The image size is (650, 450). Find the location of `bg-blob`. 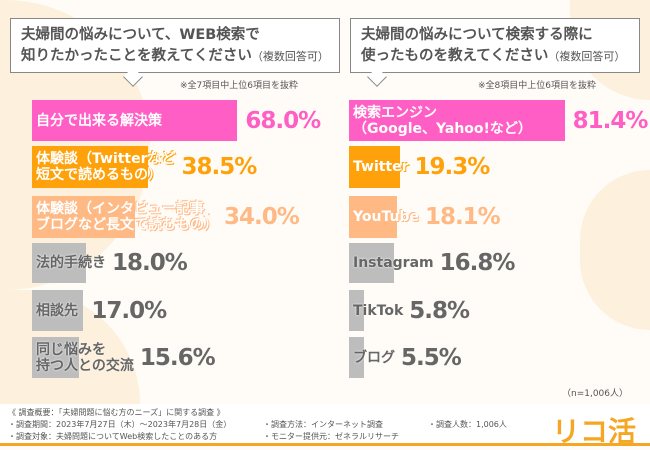

bg-blob is located at coordinates (615, 250).